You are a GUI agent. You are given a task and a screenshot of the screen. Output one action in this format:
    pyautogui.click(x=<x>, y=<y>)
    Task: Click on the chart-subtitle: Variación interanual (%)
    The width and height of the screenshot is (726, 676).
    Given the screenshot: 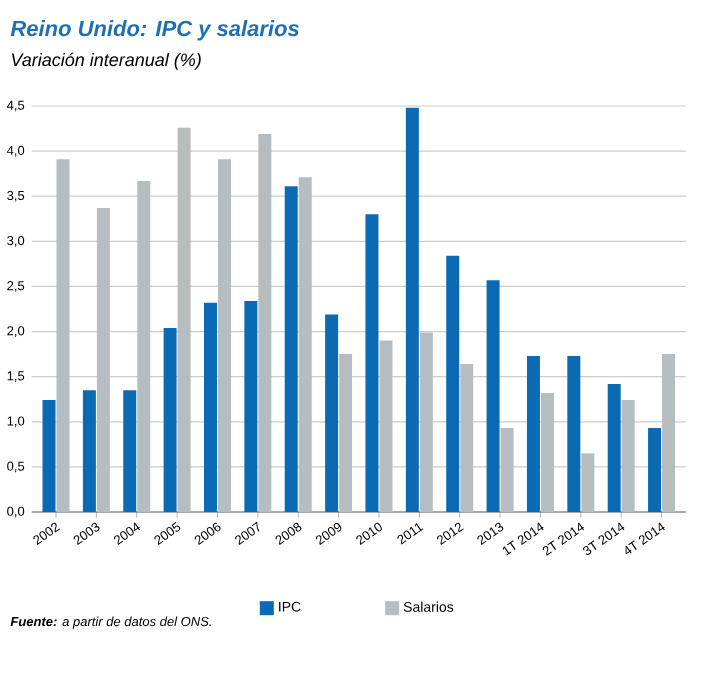 What is the action you would take?
    pyautogui.click(x=106, y=61)
    